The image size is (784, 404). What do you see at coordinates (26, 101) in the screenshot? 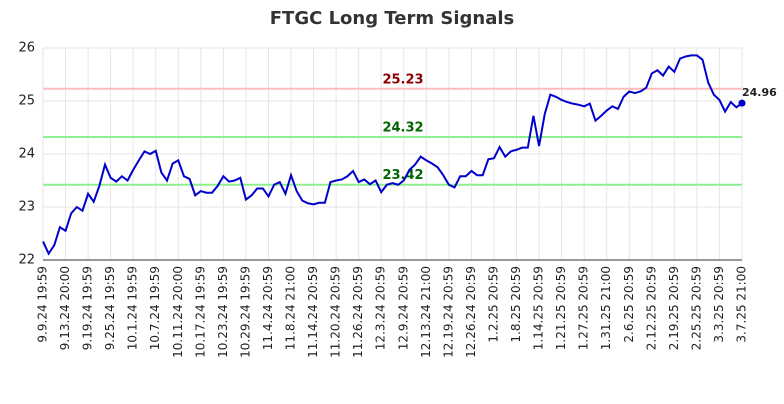
I see `y-tick-label: 25` at bounding box center [26, 101].